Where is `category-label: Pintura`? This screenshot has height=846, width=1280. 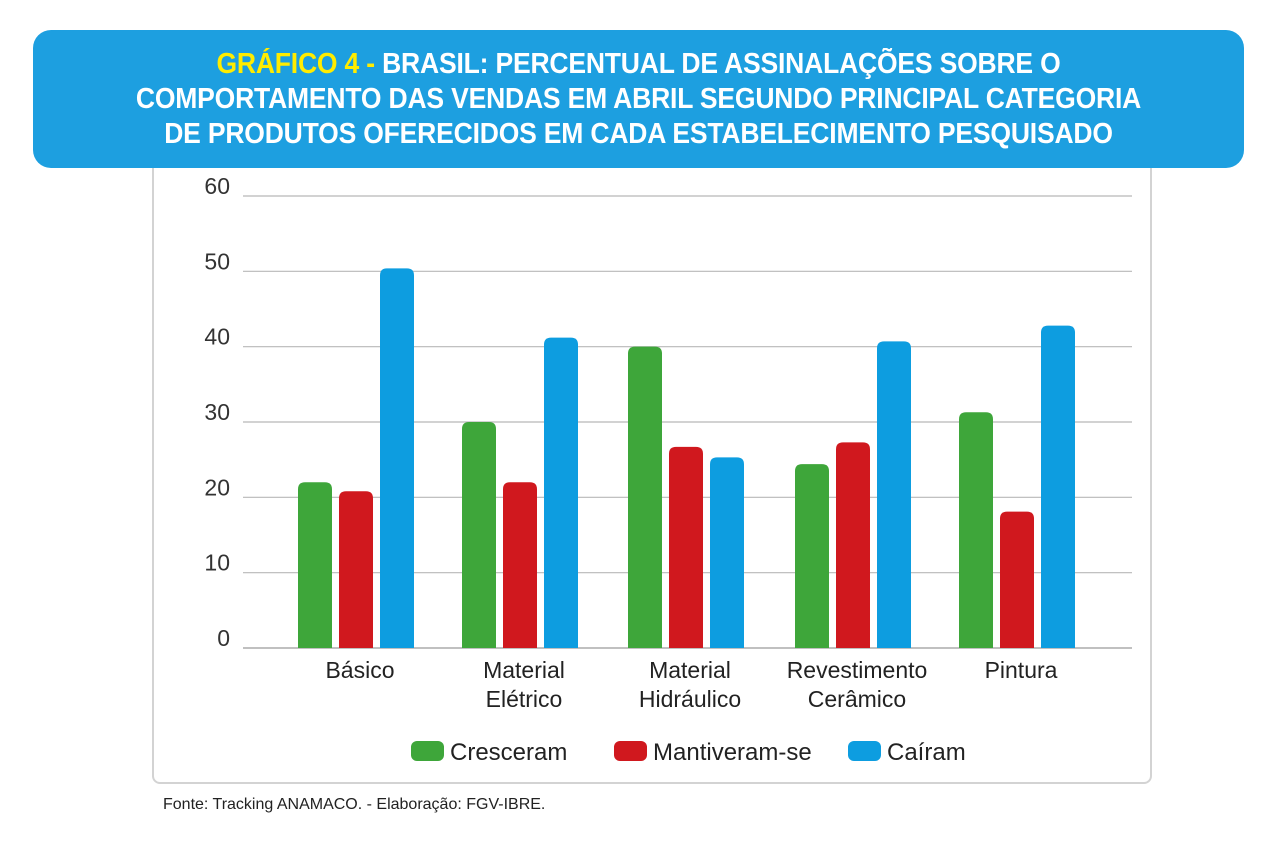
category-label: Pintura is located at coordinates (1021, 670).